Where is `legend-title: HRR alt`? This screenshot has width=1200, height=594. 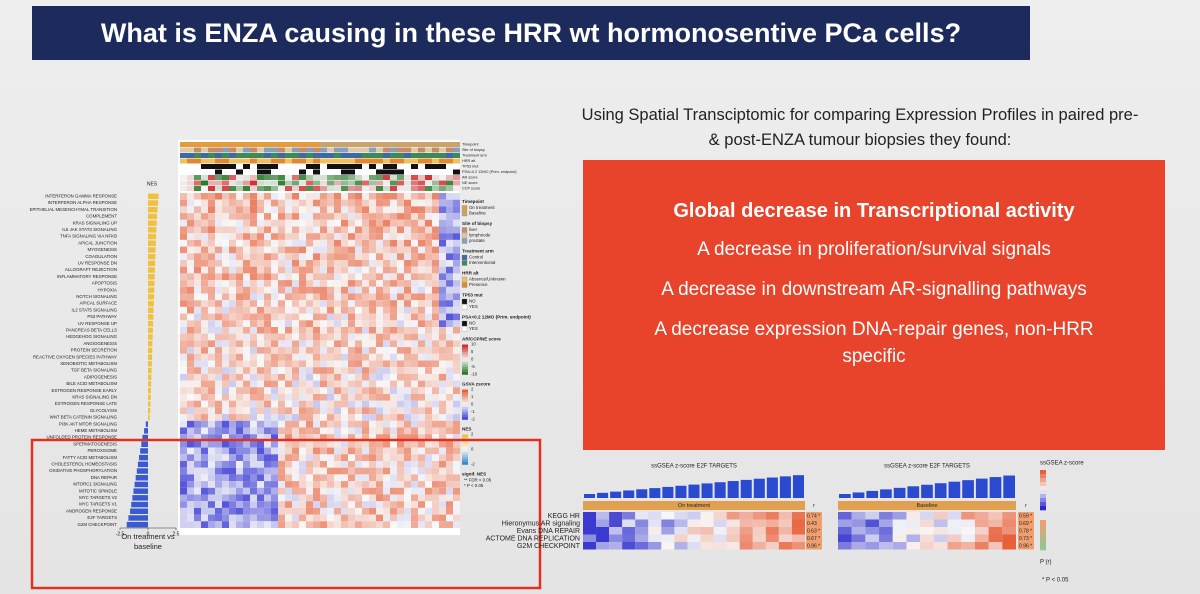
legend-title: HRR alt is located at coordinates (470, 273).